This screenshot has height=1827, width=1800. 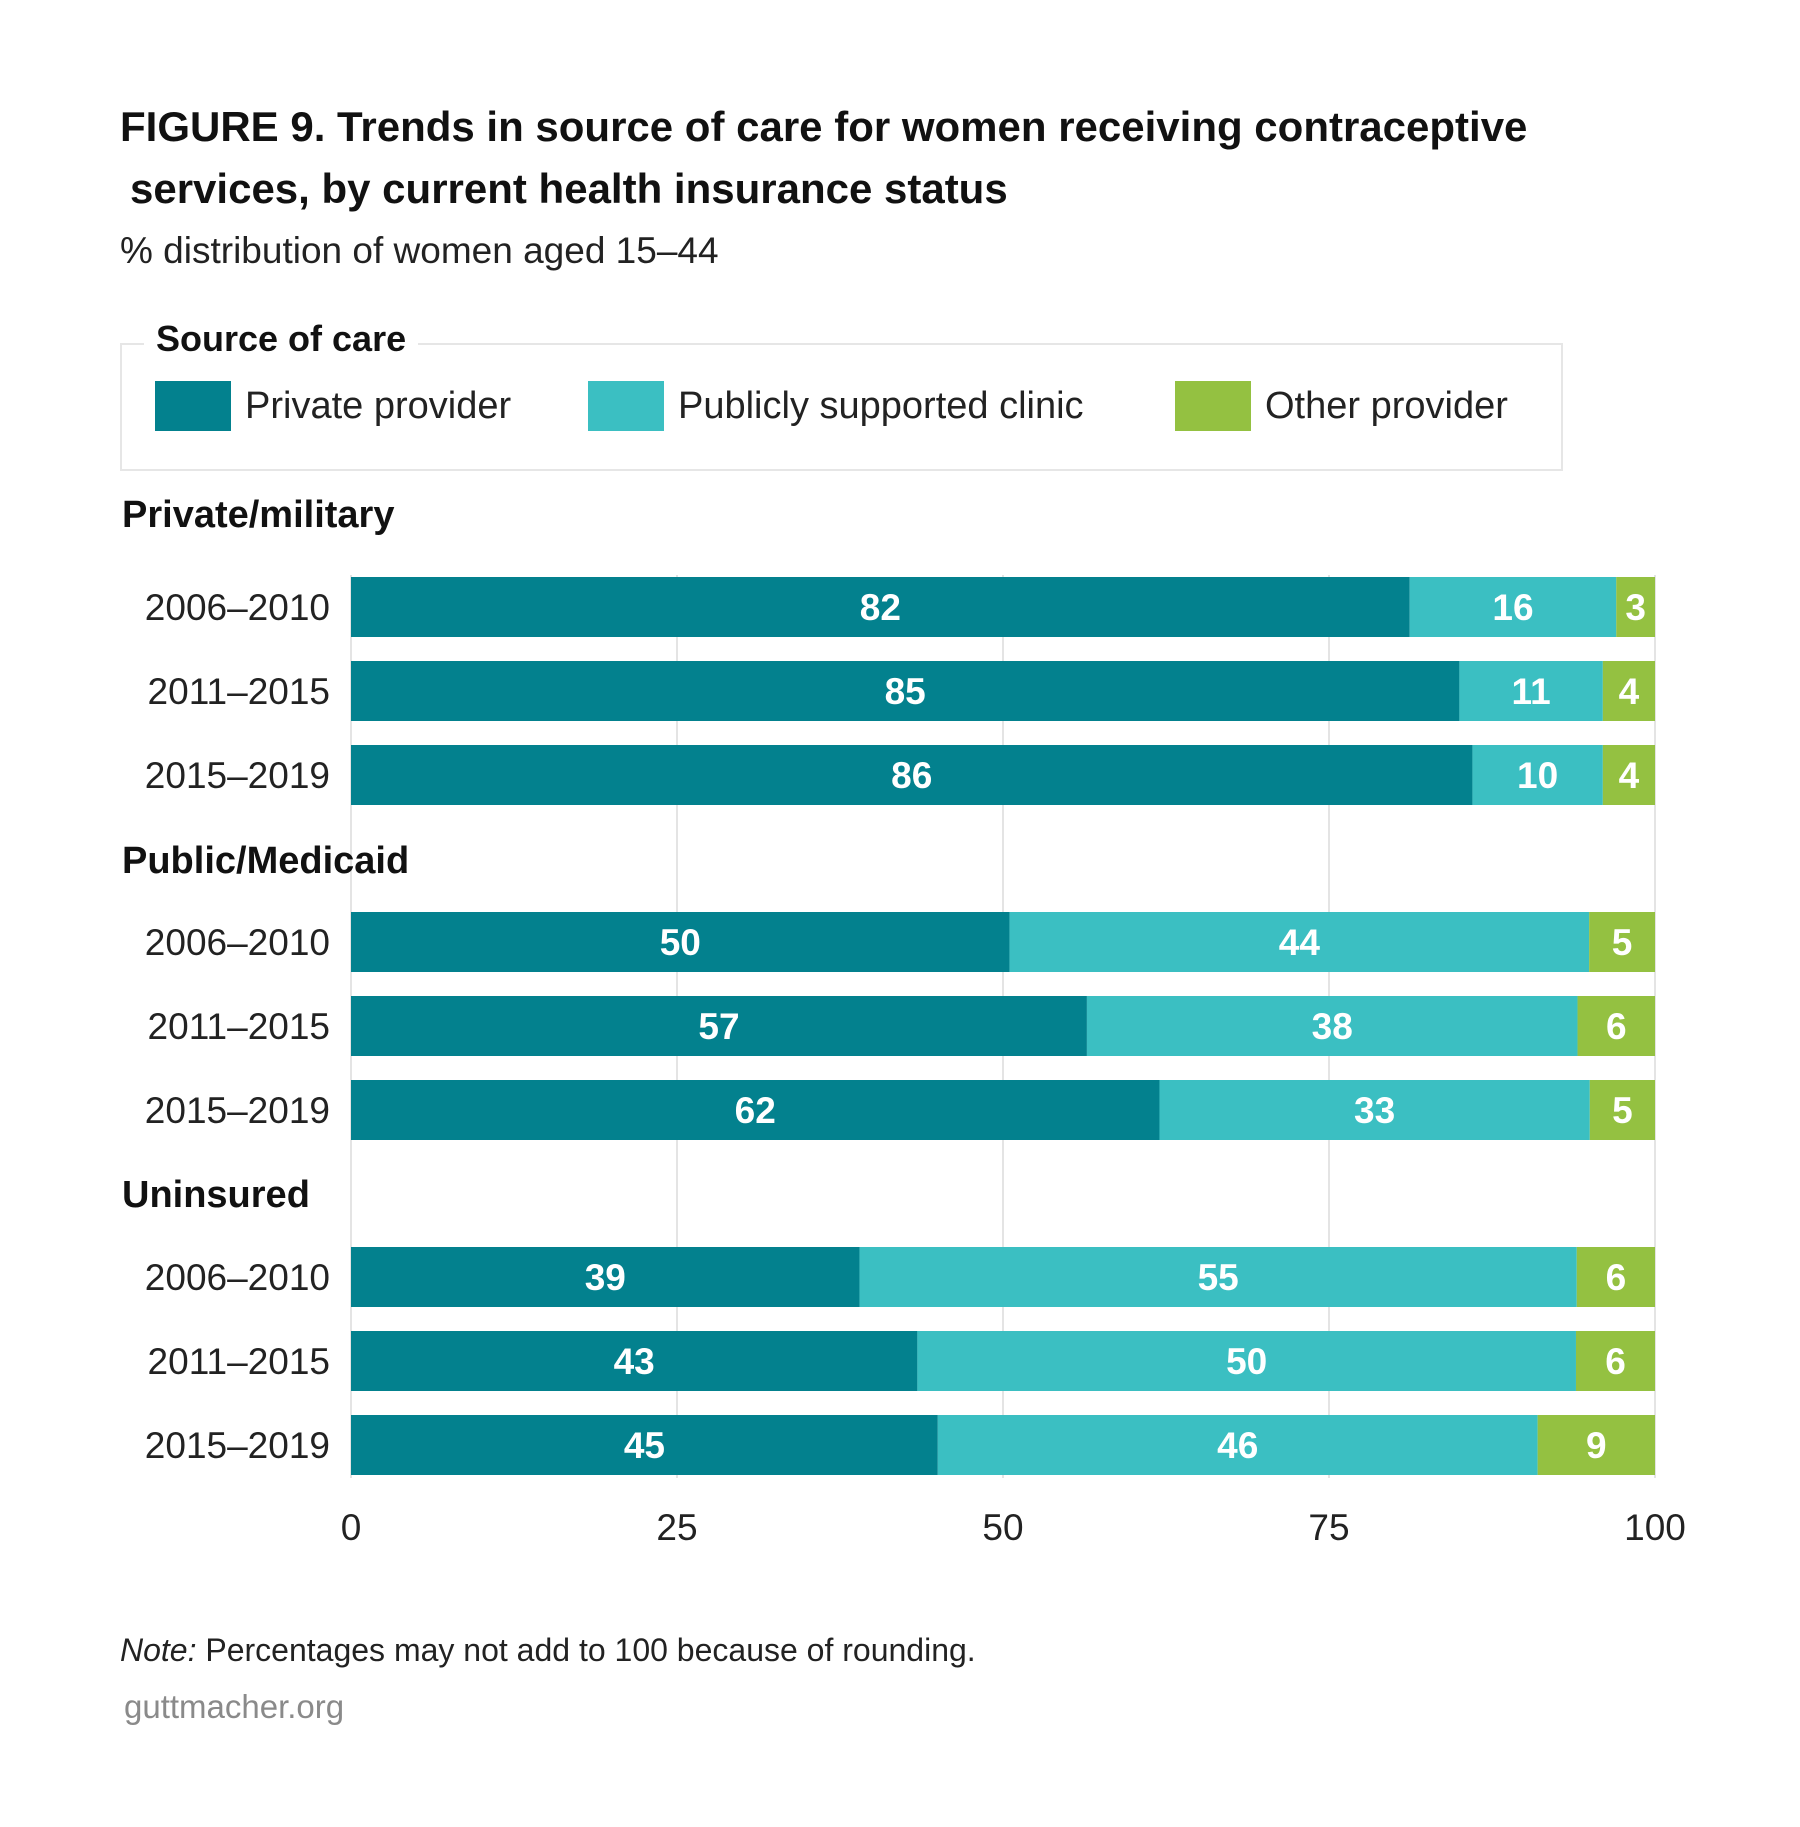 I want to click on row-label-public-medicaid-2: 2011–2015, so click(x=239, y=1026).